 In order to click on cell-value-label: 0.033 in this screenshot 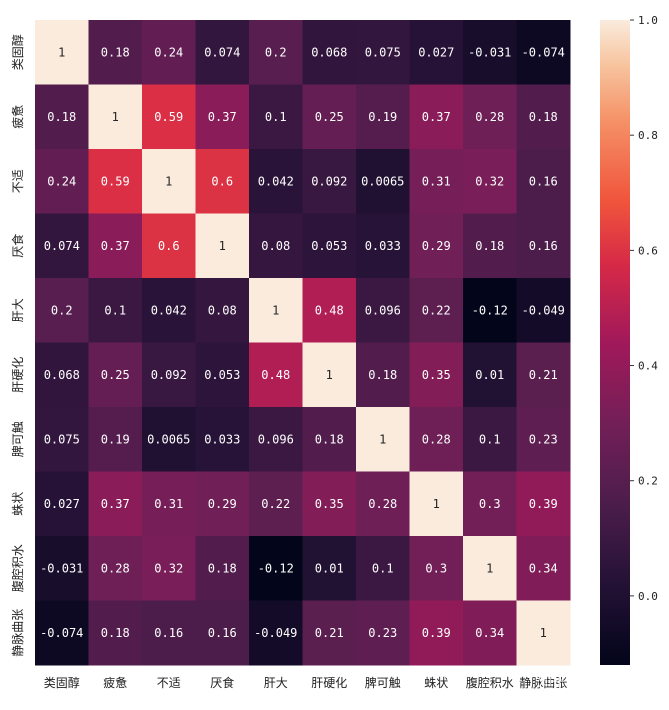, I will do `click(383, 246)`.